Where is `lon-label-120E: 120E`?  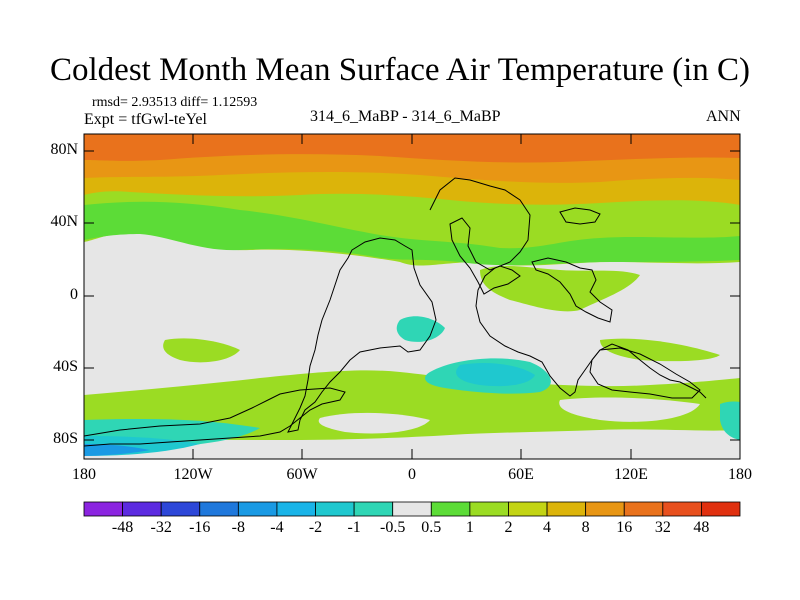
lon-label-120E: 120E is located at coordinates (631, 474).